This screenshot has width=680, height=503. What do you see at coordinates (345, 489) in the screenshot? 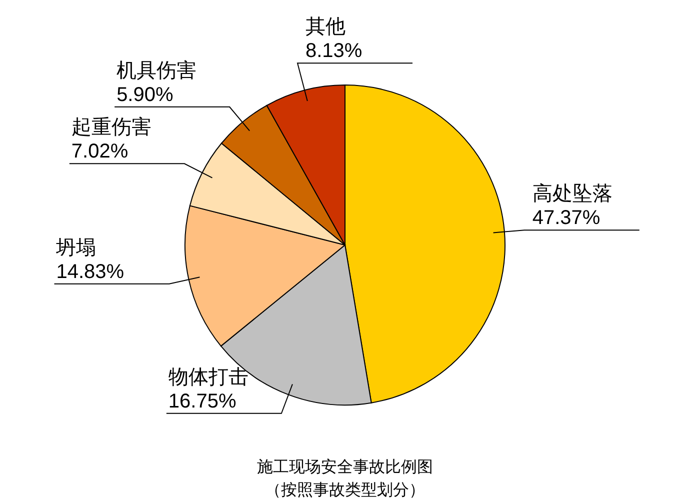
I see `text: （按照事故类型划分）` at bounding box center [345, 489].